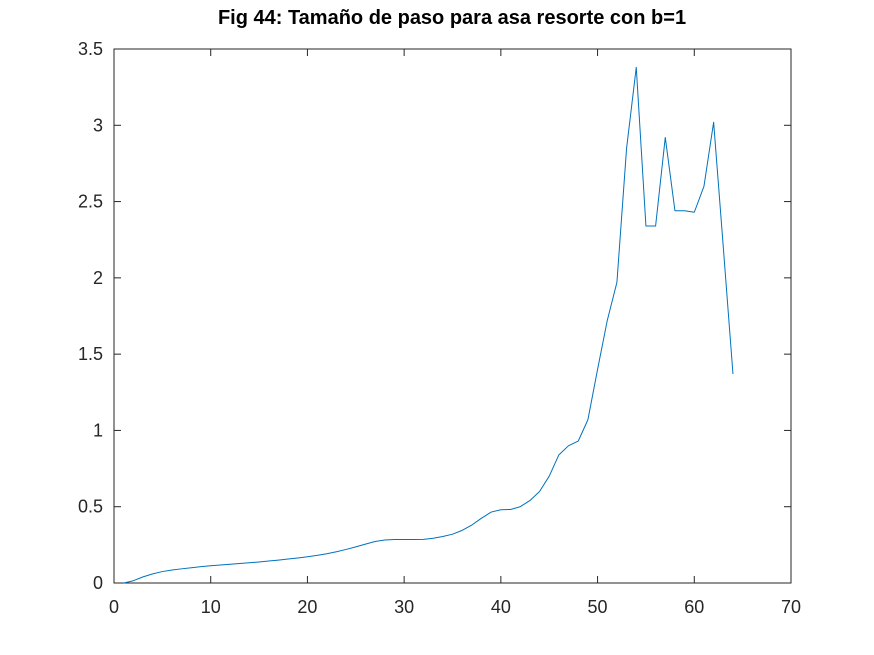  What do you see at coordinates (98, 583) in the screenshot?
I see `y-tick-label: 0` at bounding box center [98, 583].